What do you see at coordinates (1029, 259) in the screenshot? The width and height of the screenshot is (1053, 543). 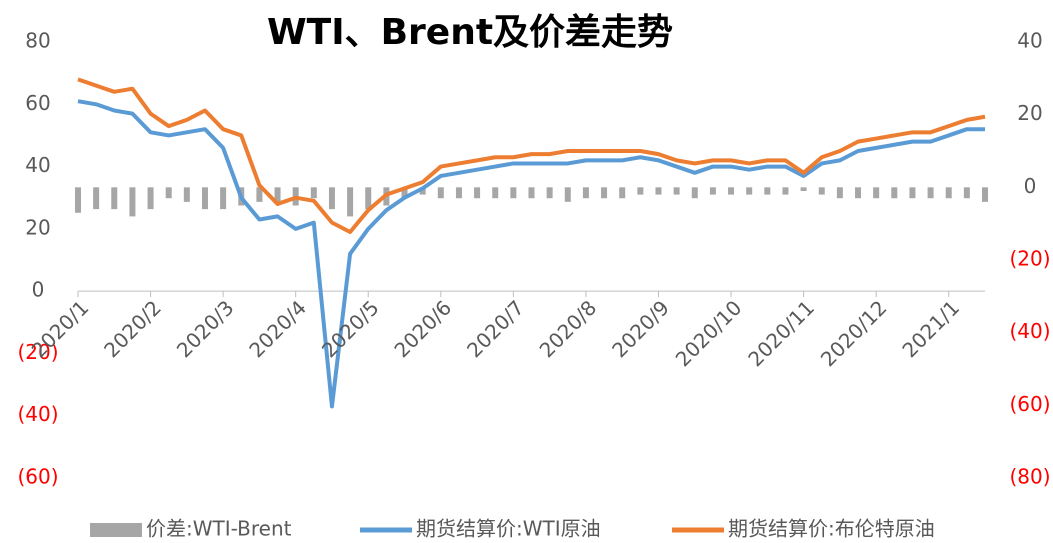 I see `y2ticks-label: (20)` at bounding box center [1029, 259].